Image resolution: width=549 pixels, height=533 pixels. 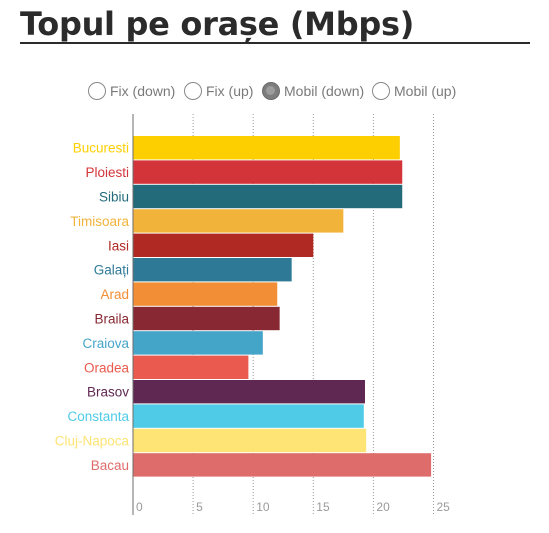 I want to click on category-label: Sibiu, so click(x=114, y=197).